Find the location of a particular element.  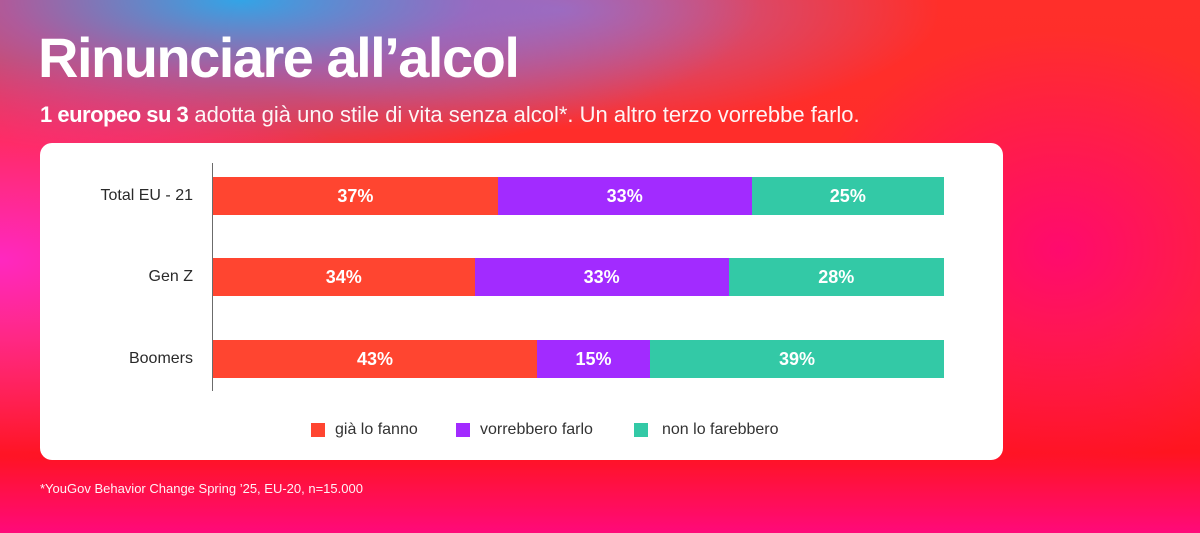

legend-item-gia-lo-fanno: già lo fanno is located at coordinates (364, 430).